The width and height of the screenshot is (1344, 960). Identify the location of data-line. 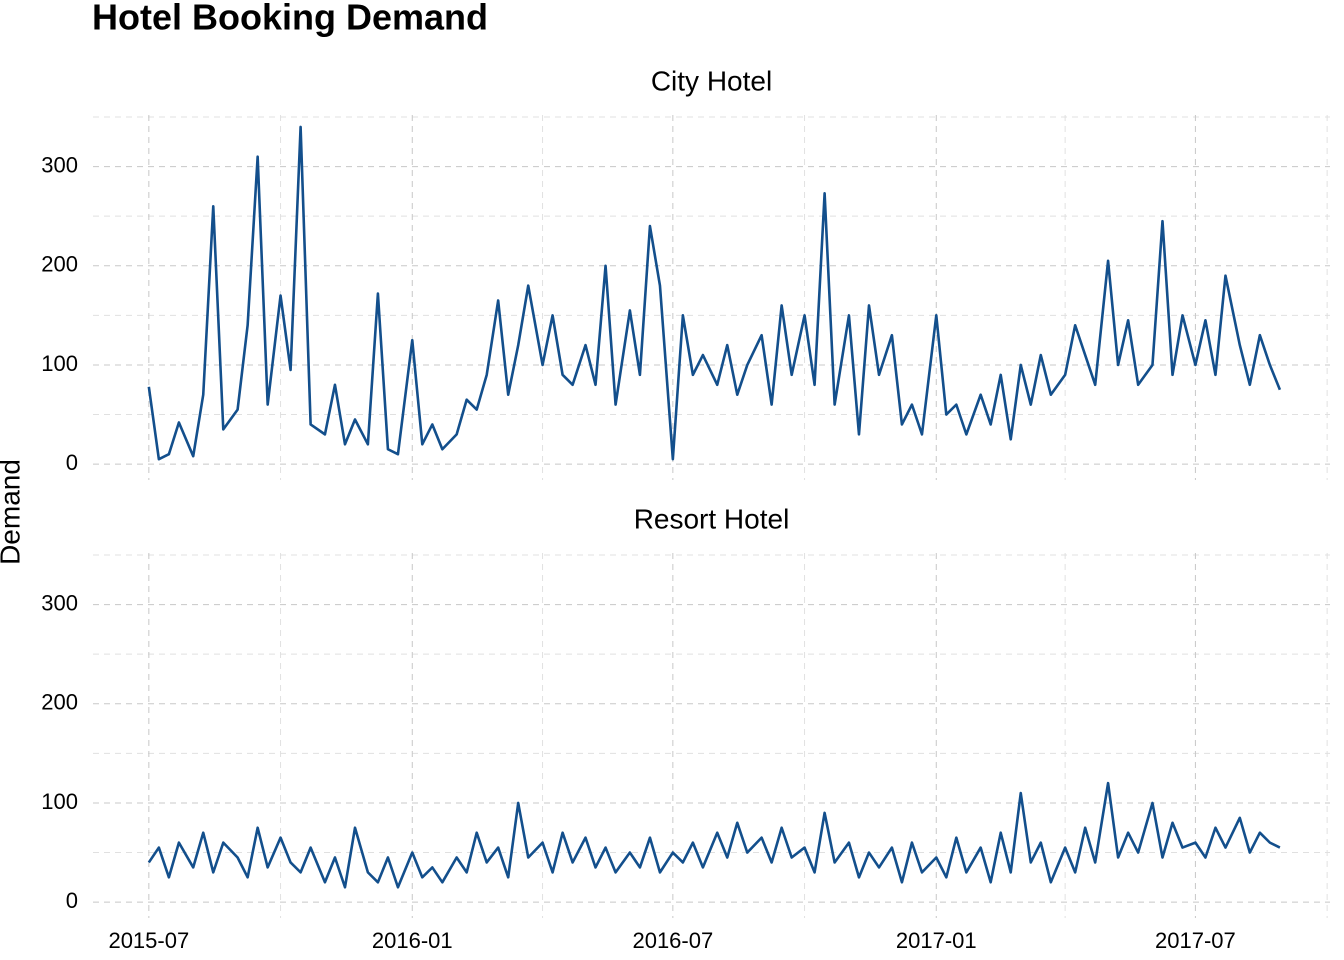
(714, 835).